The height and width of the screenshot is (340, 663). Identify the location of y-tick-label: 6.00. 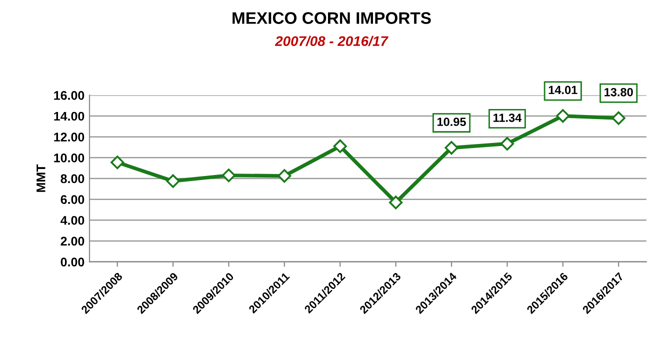
(72, 199).